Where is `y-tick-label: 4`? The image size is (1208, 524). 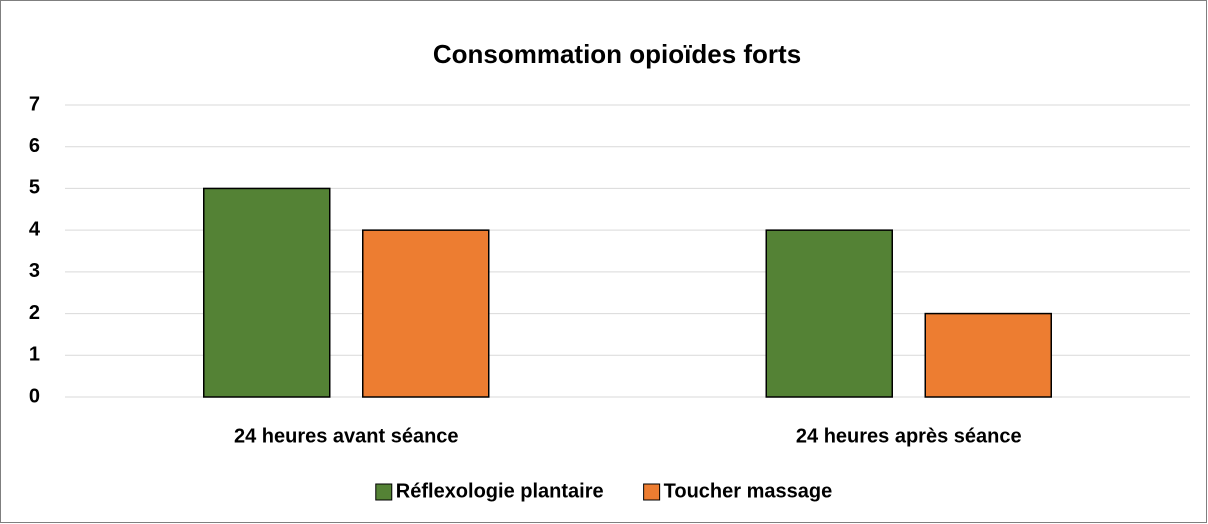
y-tick-label: 4 is located at coordinates (35, 229).